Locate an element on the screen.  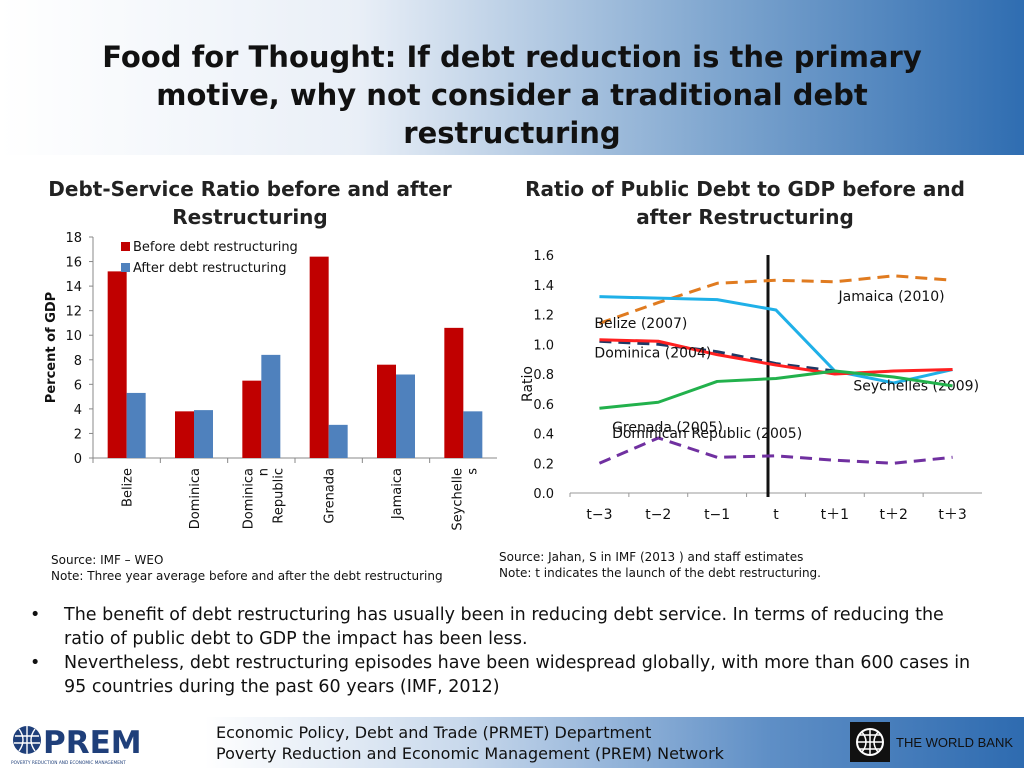
y-tick-label: 2 is located at coordinates (78, 434).